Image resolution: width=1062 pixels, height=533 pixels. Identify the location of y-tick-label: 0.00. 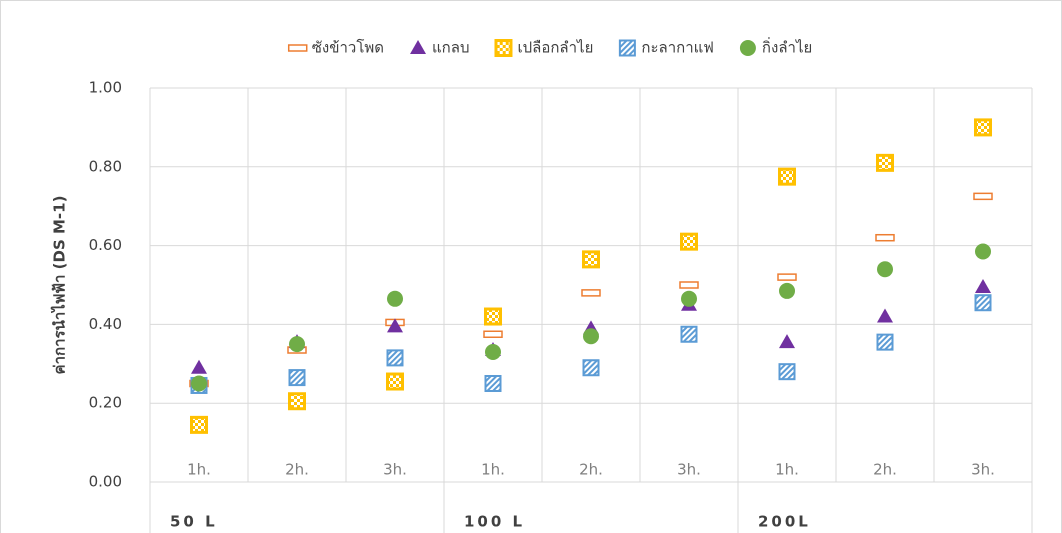
(105, 482).